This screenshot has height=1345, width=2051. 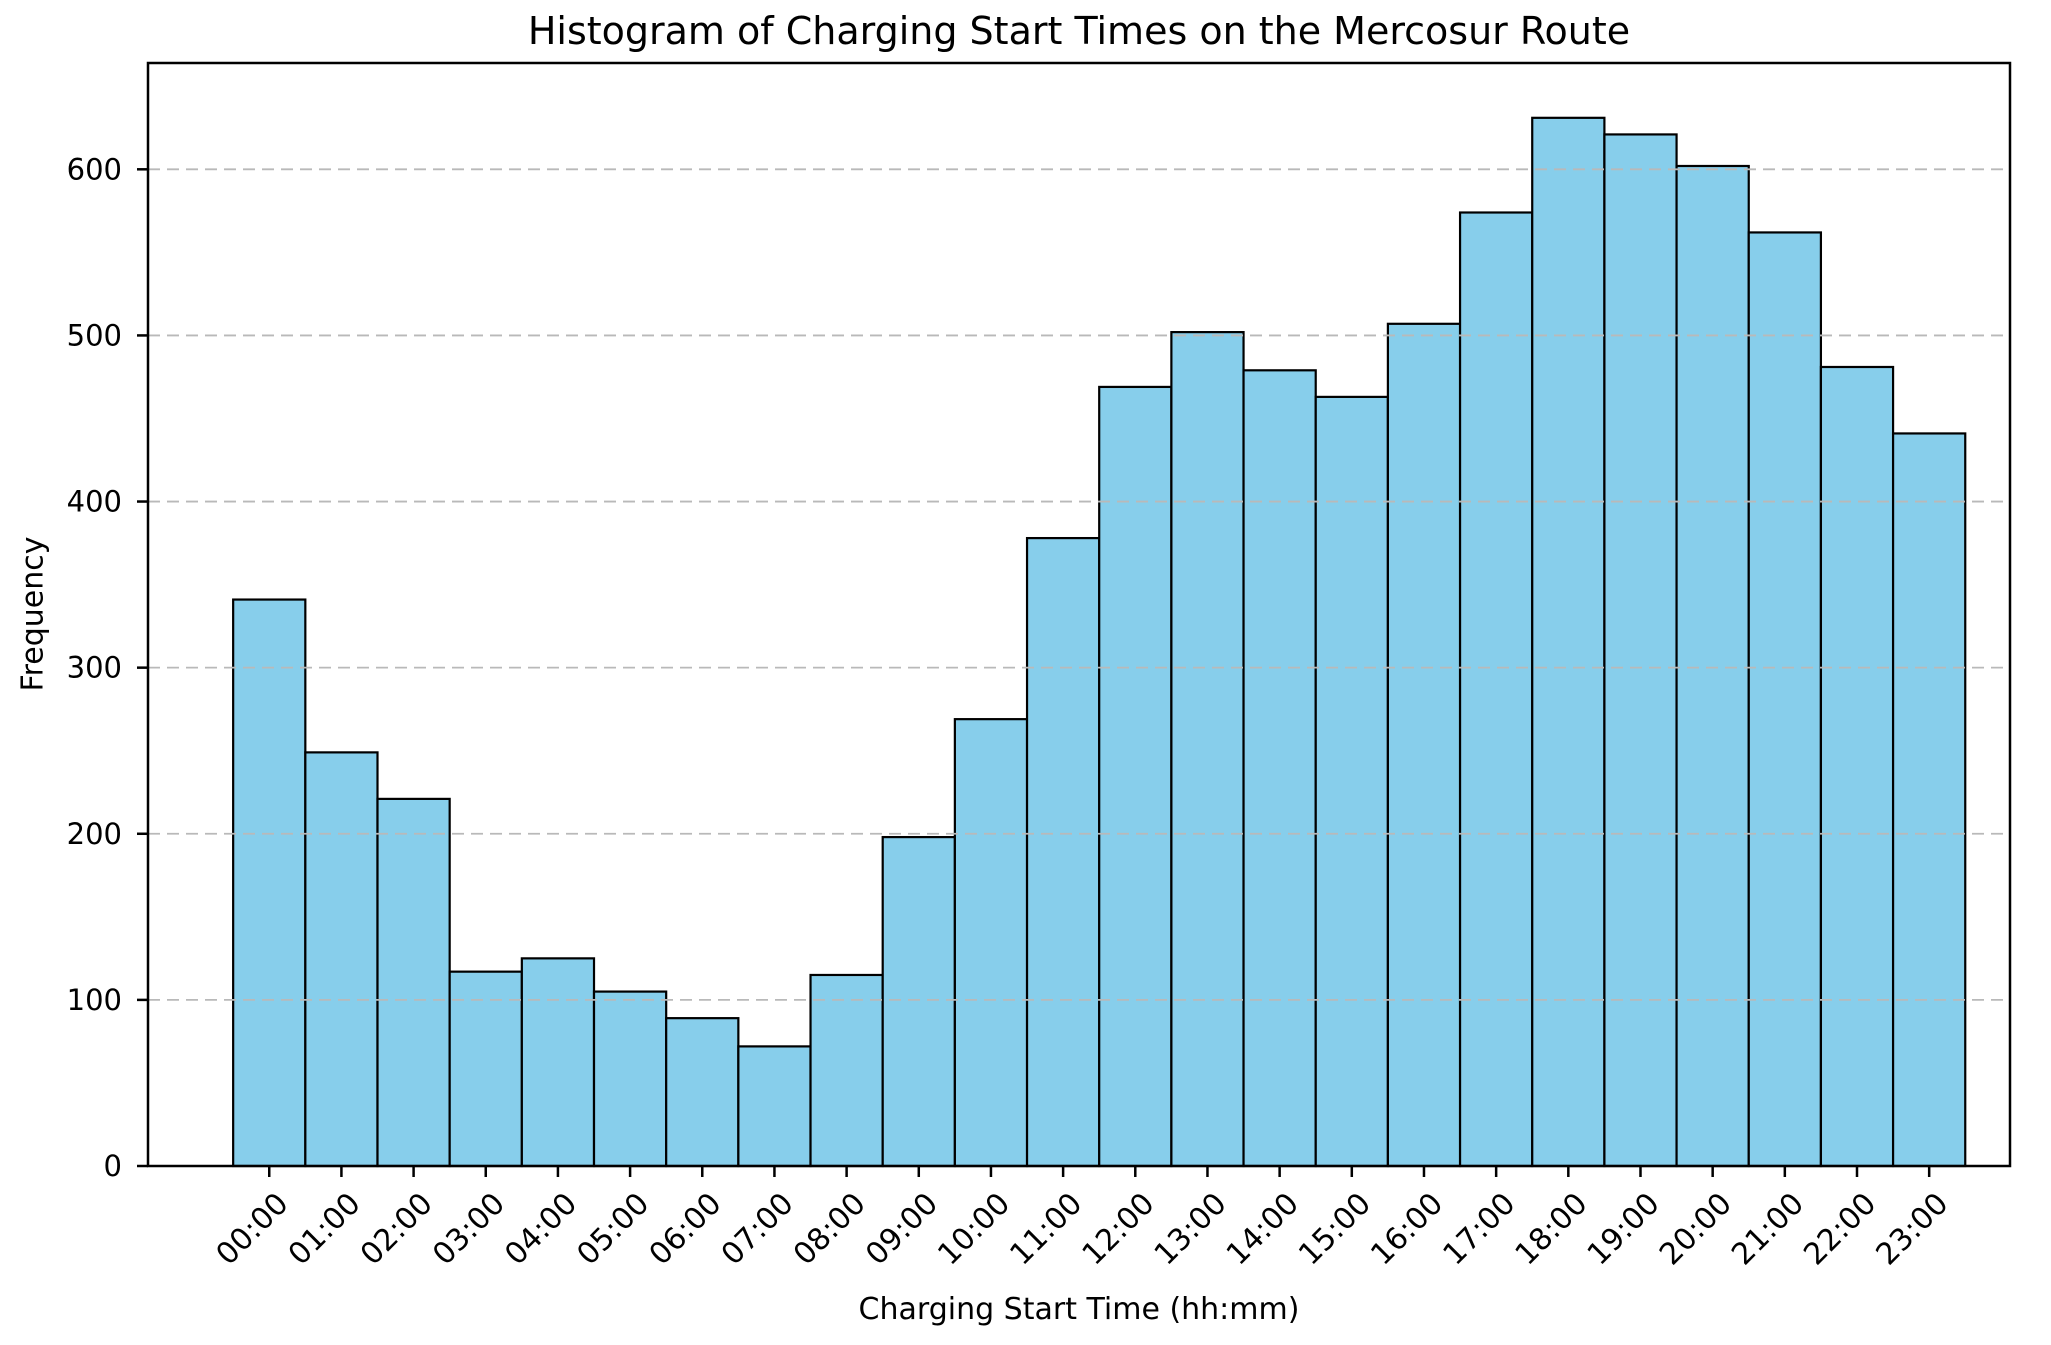 I want to click on y-tick-label-500: 500, so click(x=94, y=335).